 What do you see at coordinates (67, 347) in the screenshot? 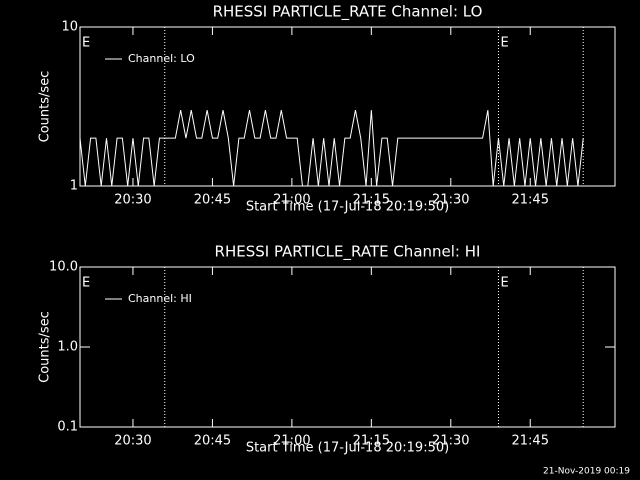
I see `y-tick-label: 1.0` at bounding box center [67, 347].